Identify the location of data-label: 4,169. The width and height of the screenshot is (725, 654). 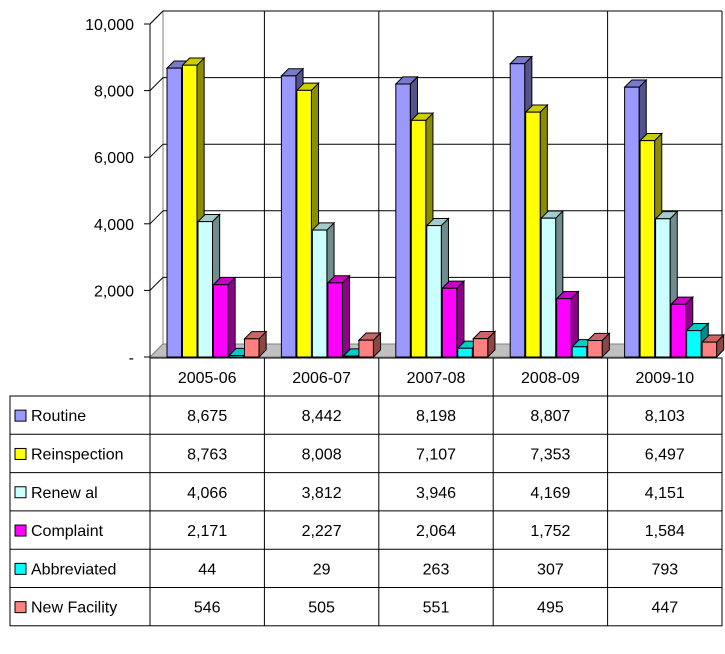
(550, 493).